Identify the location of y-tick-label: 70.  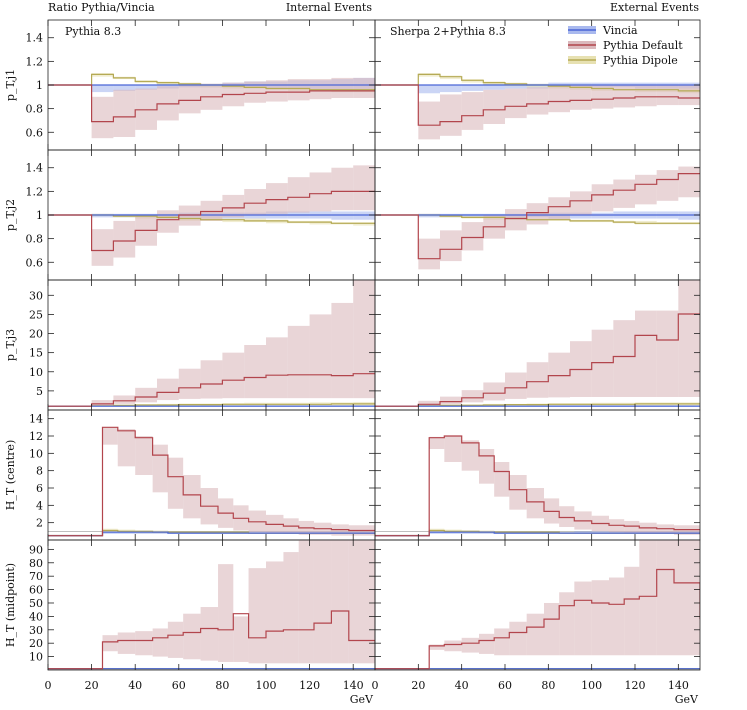
(36, 576).